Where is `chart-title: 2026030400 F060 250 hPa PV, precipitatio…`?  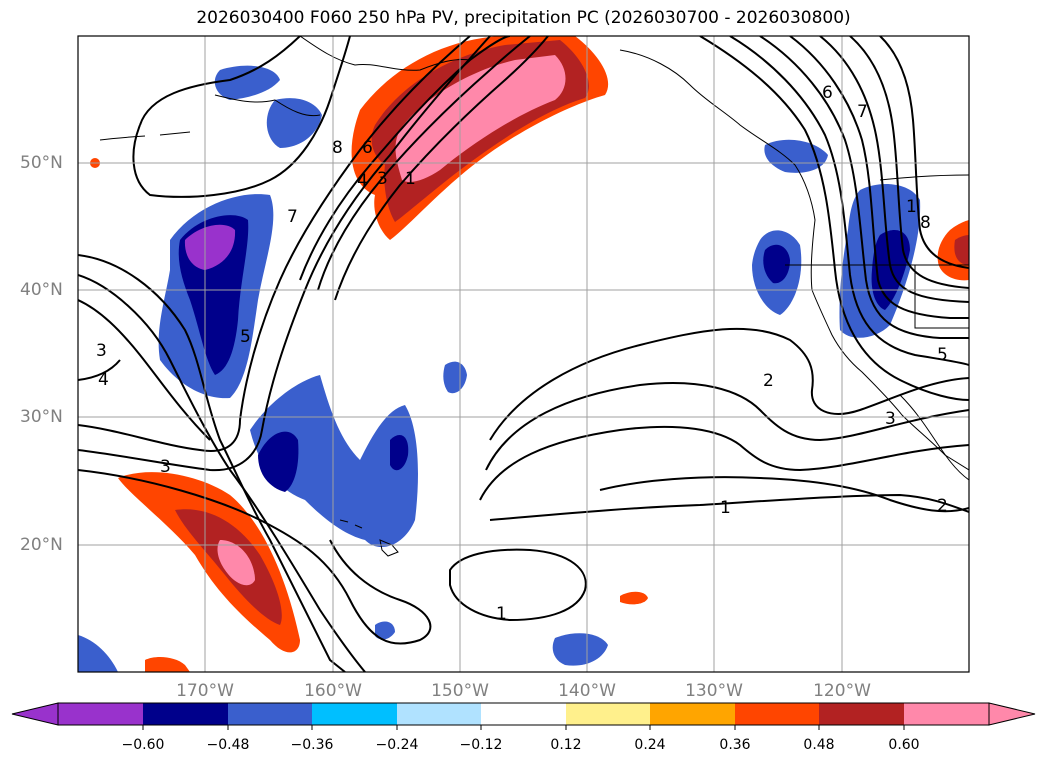
chart-title: 2026030400 F060 250 hPa PV, precipitatio… is located at coordinates (523, 18).